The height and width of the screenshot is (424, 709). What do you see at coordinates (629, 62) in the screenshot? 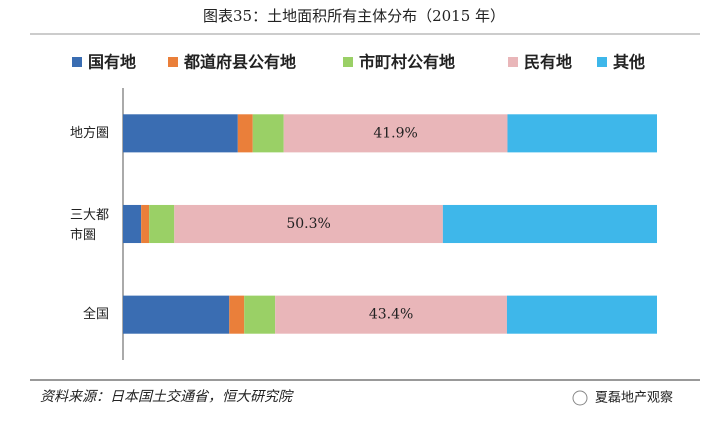
I see `legend-label: 其他` at bounding box center [629, 62].